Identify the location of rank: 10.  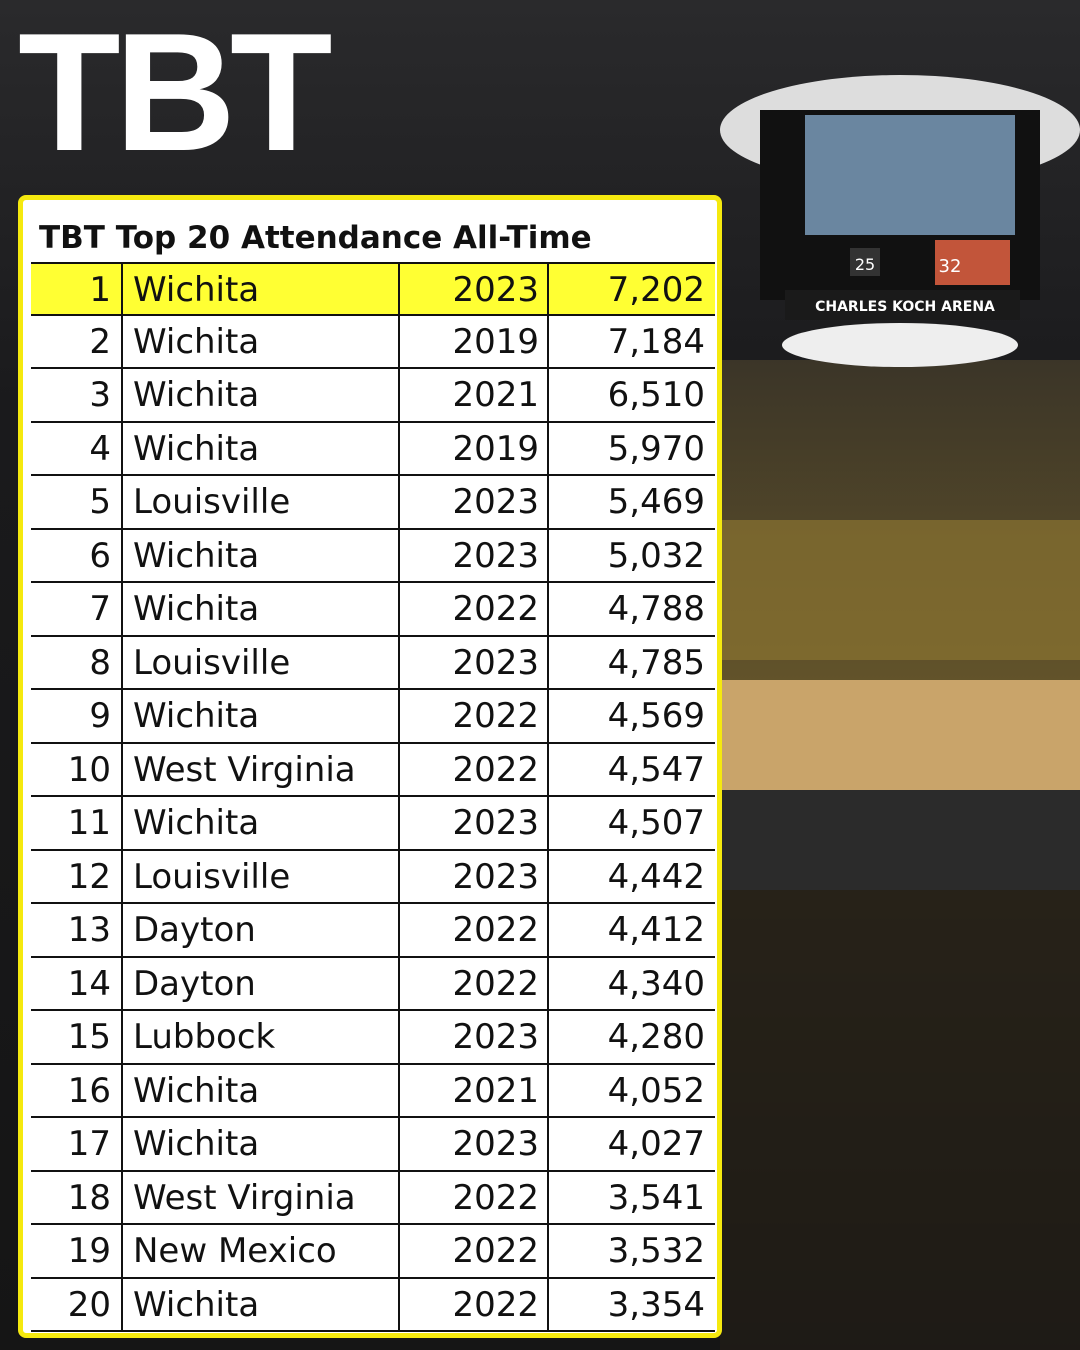
(77, 769).